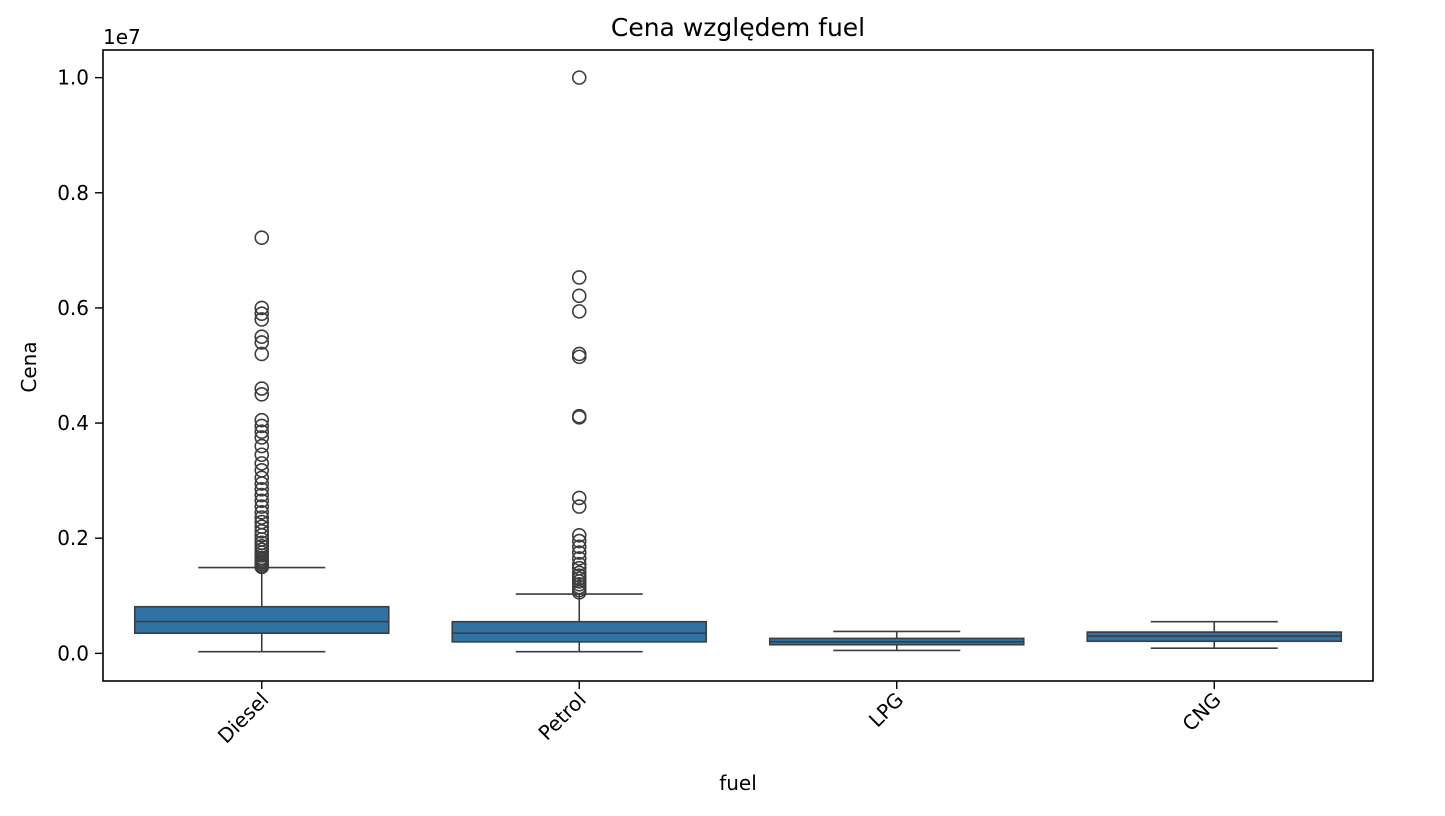 Image resolution: width=1445 pixels, height=816 pixels. Describe the element at coordinates (122, 37) in the screenshot. I see `y-axis-offset-label: 1e7` at that location.